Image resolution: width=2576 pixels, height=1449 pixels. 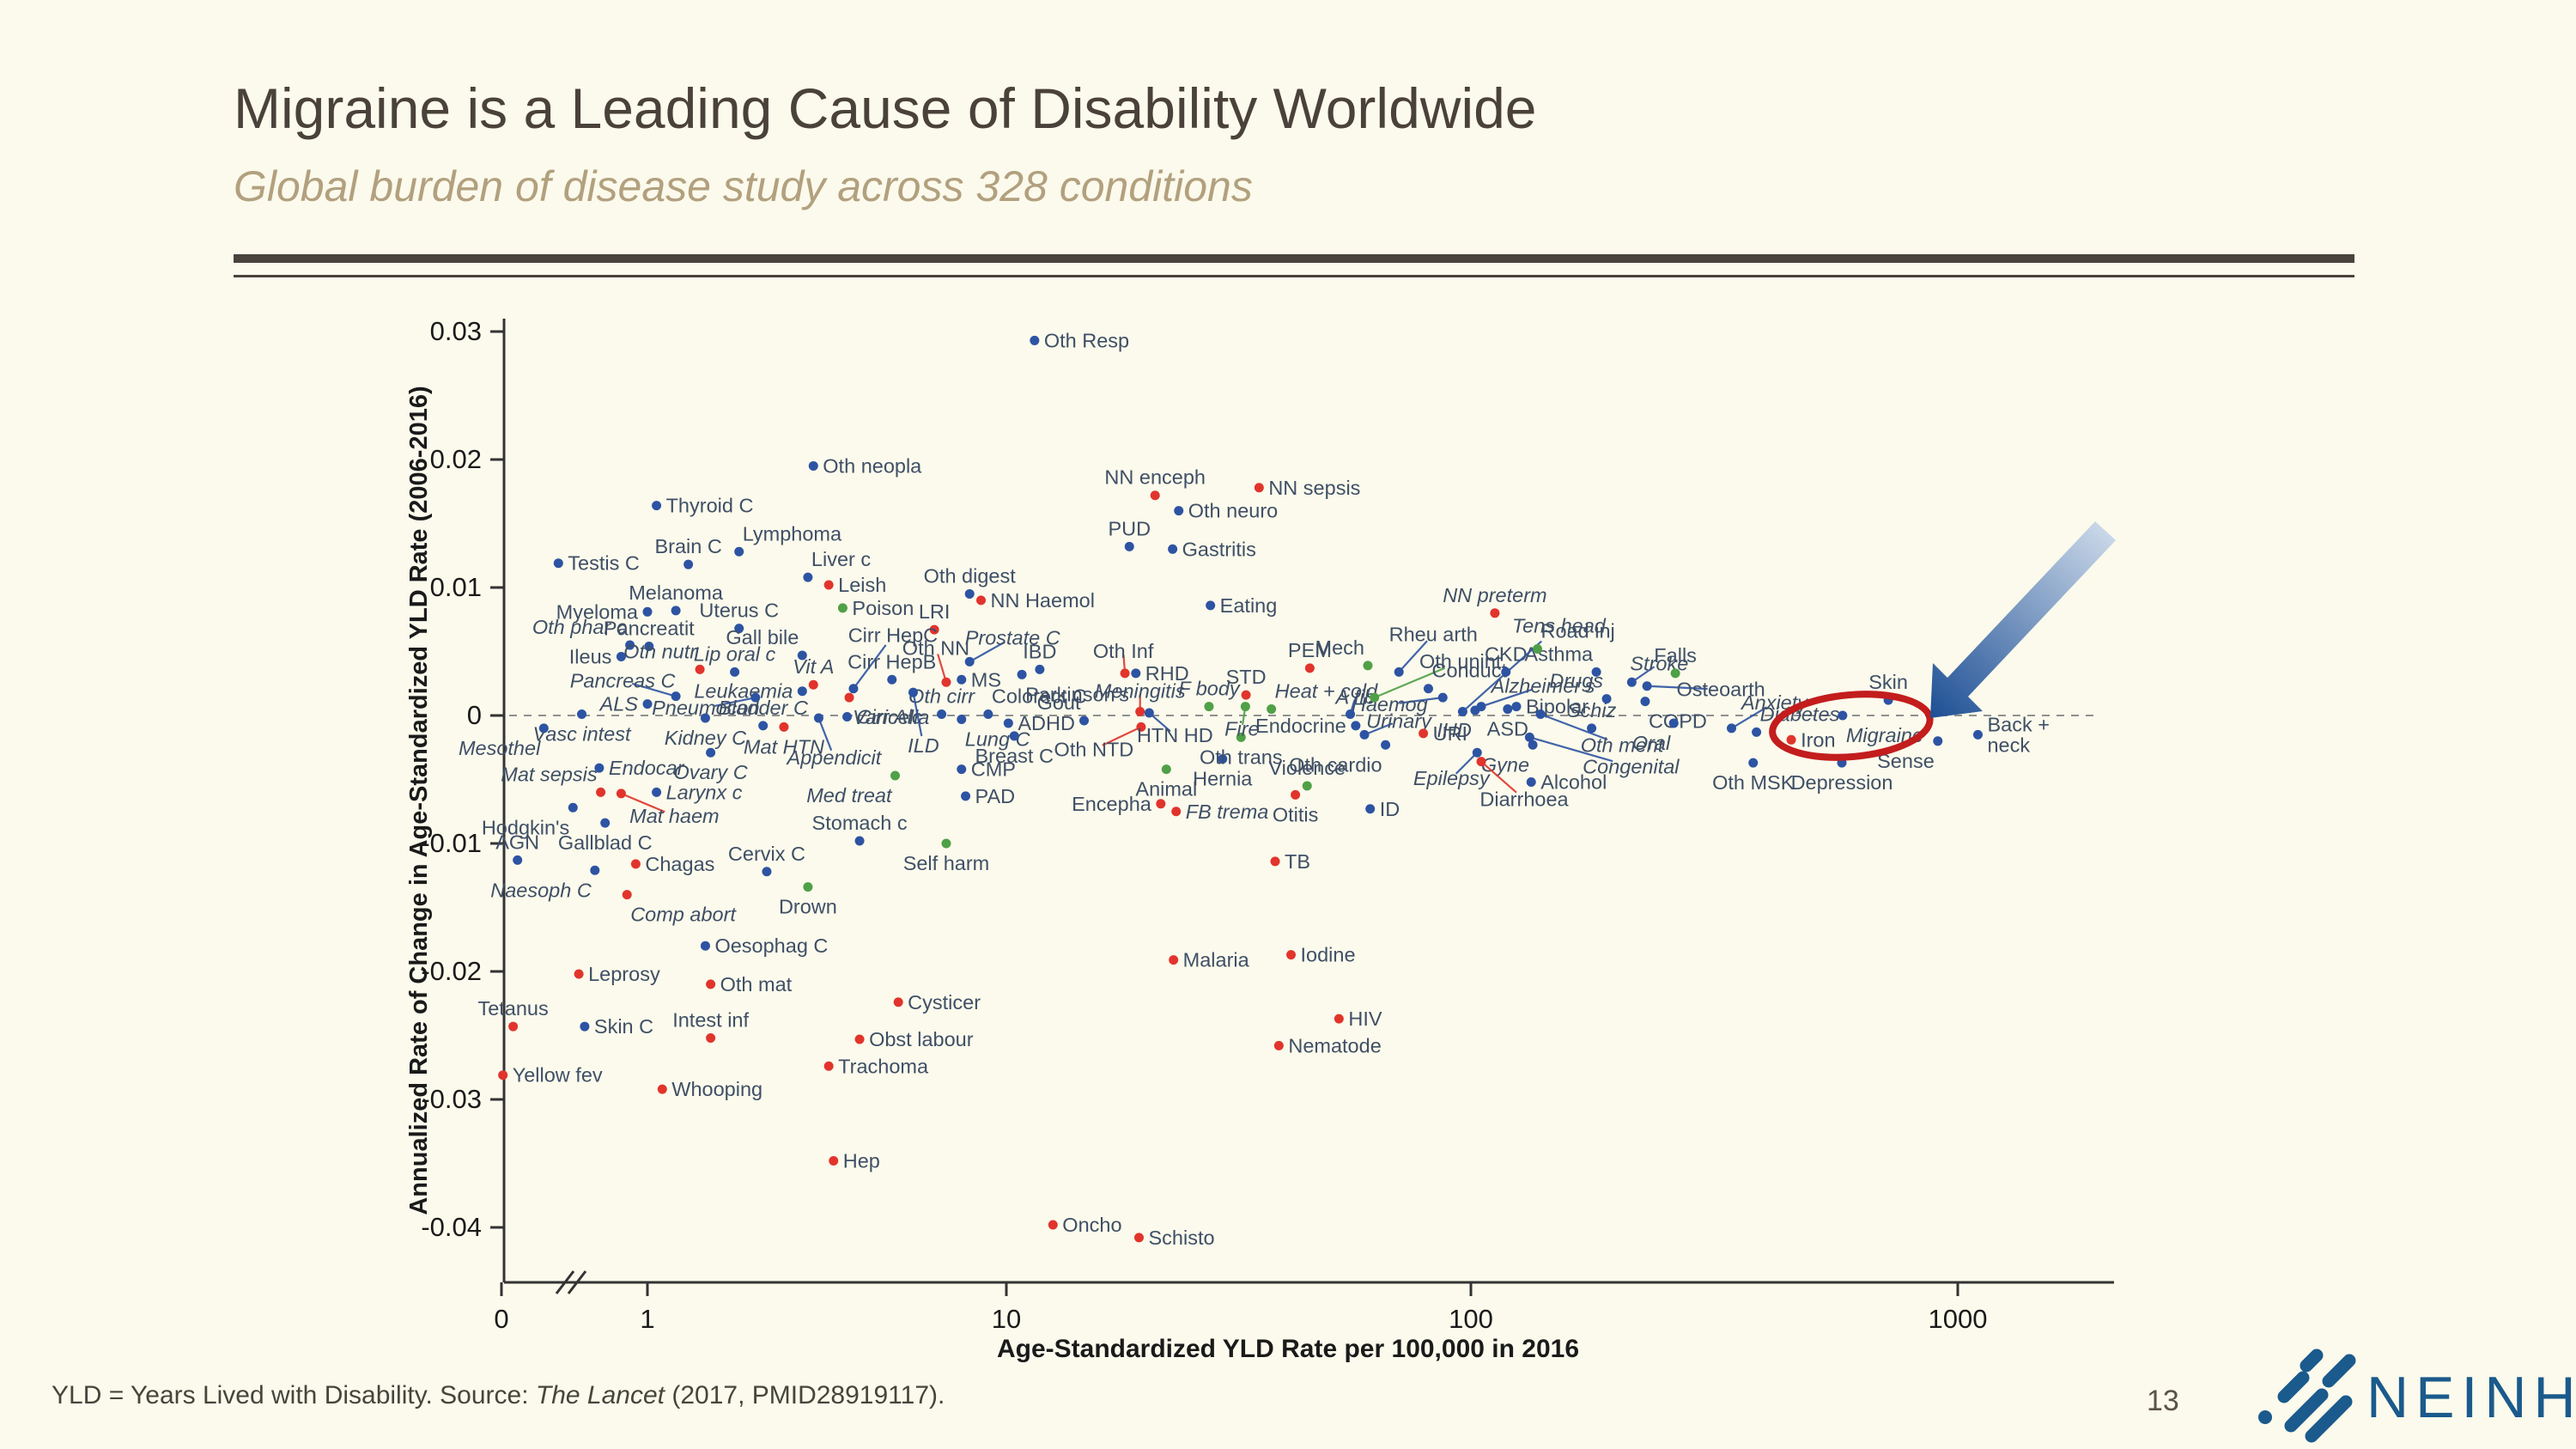 What do you see at coordinates (605, 842) in the screenshot?
I see `point-label: Gallblad C` at bounding box center [605, 842].